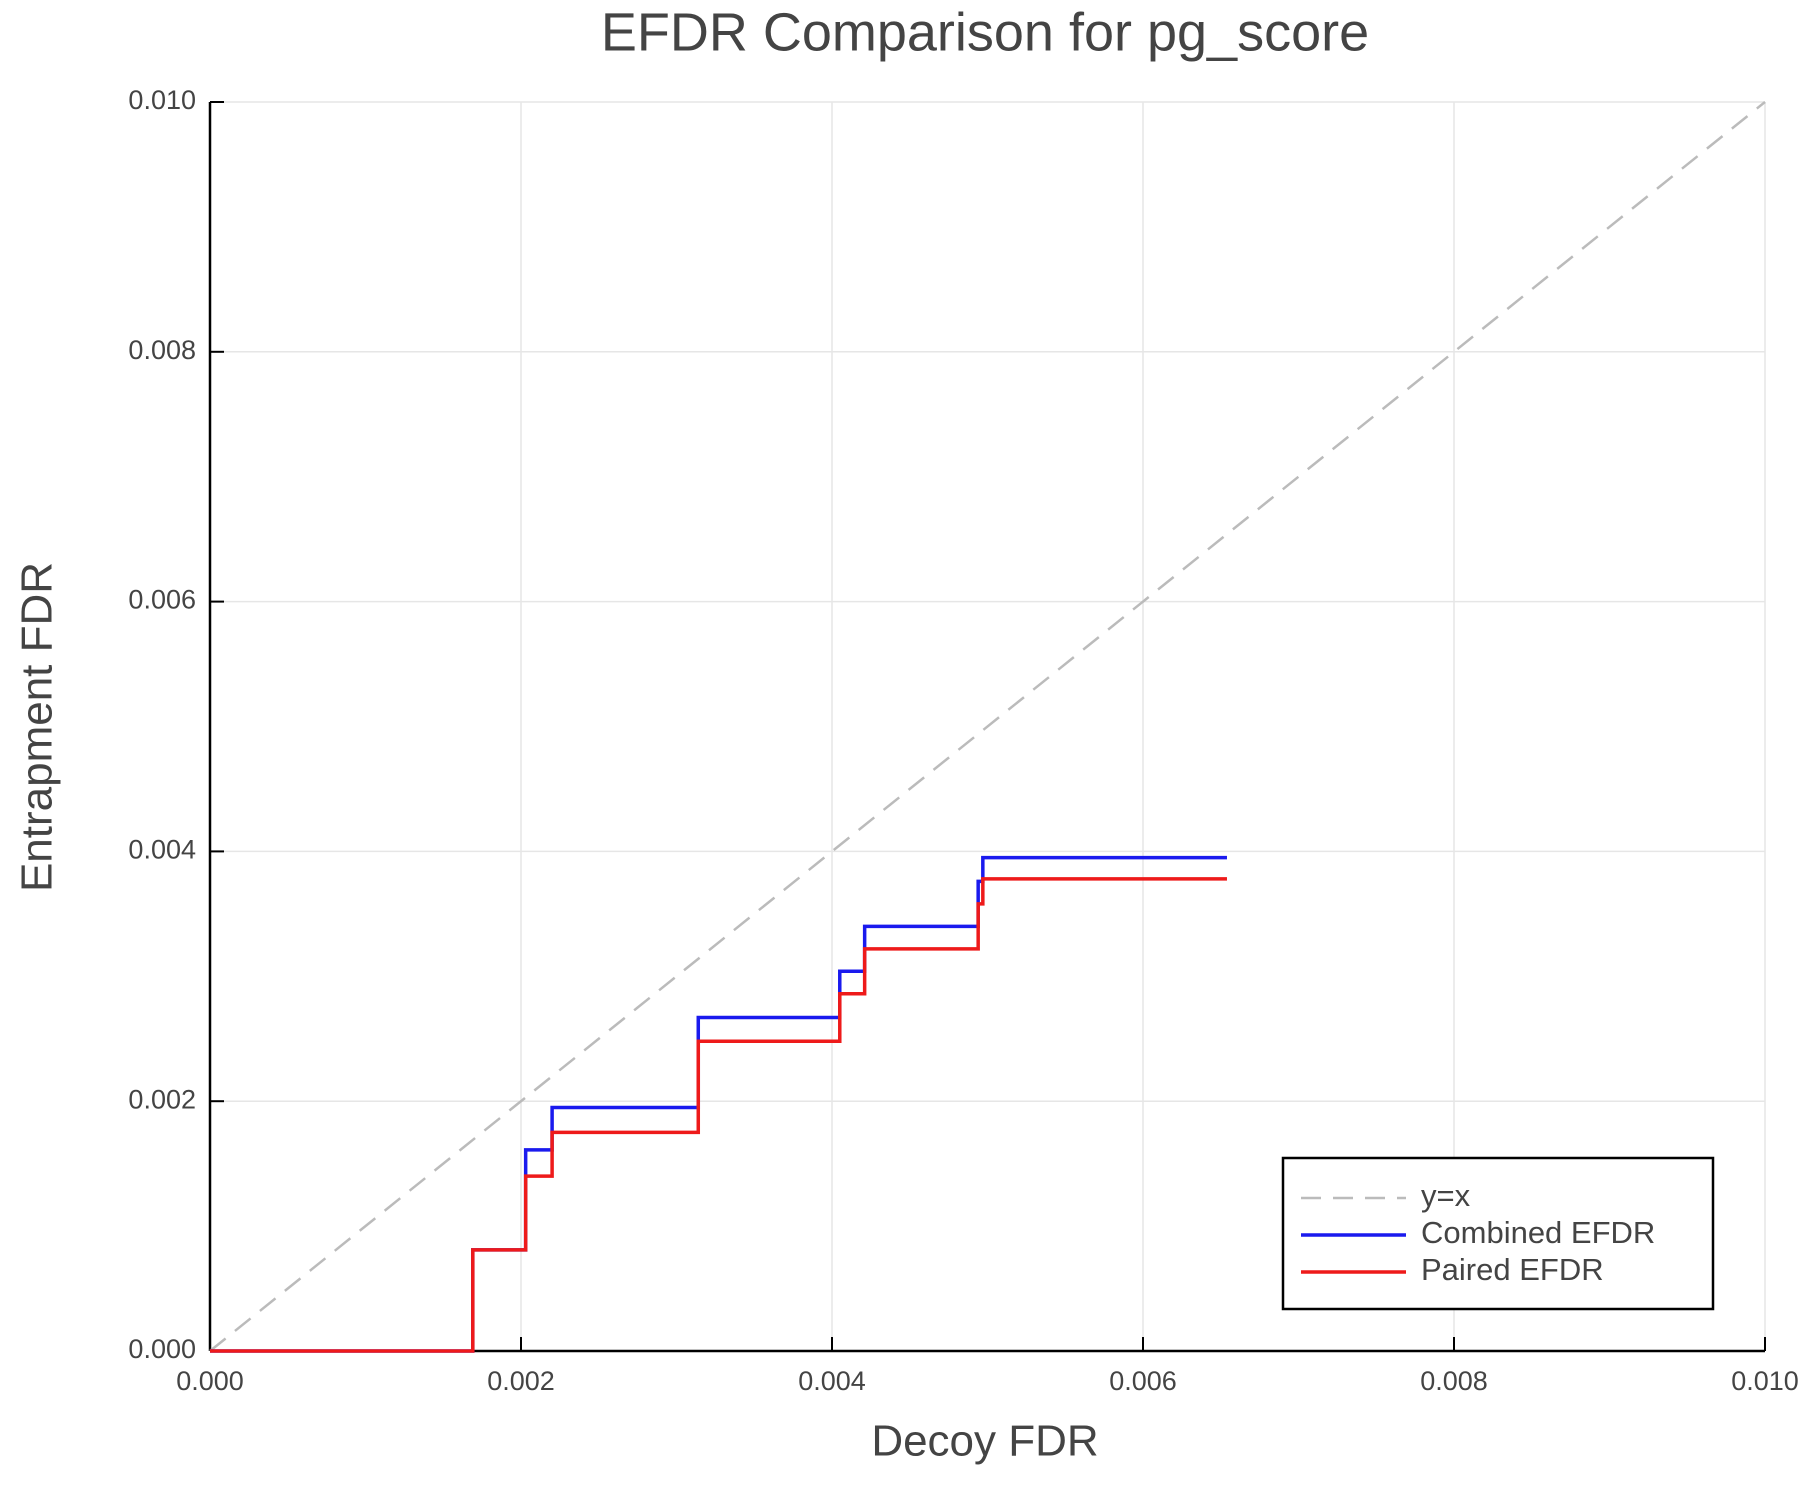 Image resolution: width=1800 pixels, height=1500 pixels. Describe the element at coordinates (162, 850) in the screenshot. I see `y-tick-label: 0.004` at that location.